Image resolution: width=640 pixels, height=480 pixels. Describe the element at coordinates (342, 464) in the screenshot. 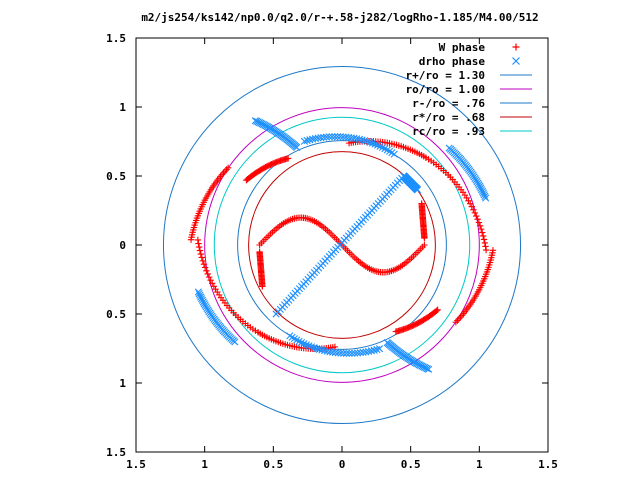

I see `x-tick-label: 0` at that location.